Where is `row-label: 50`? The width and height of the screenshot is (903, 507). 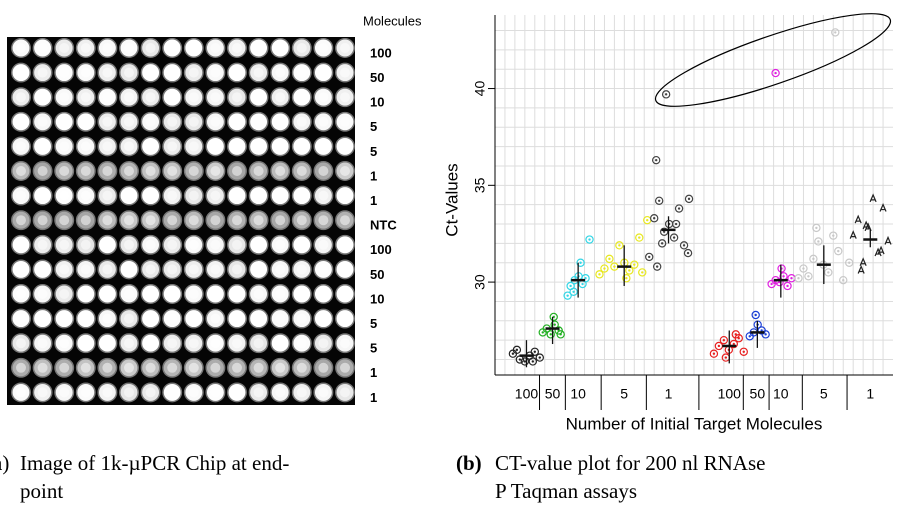
row-label: 50 is located at coordinates (377, 274).